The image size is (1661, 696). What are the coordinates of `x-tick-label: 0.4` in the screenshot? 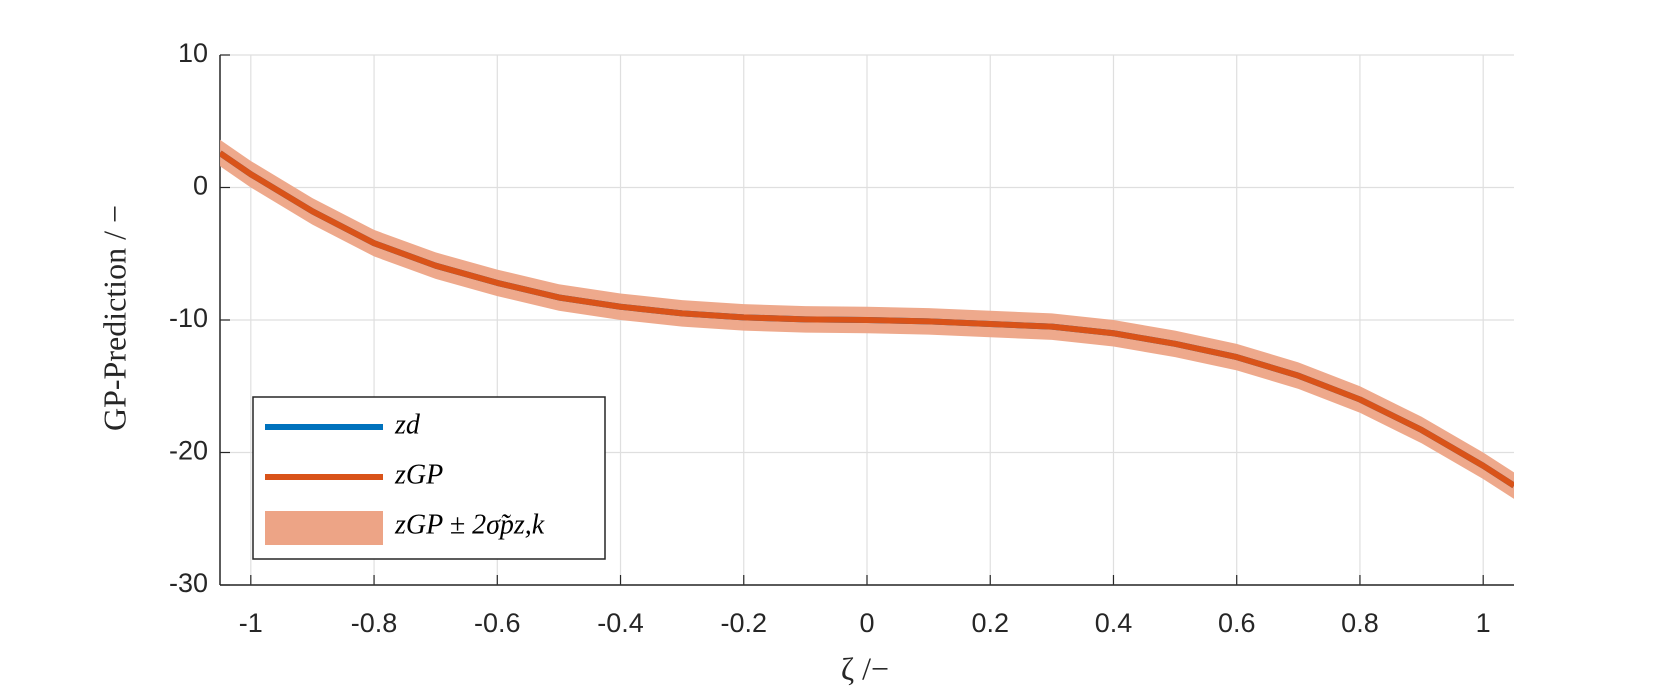 It's located at (1114, 623).